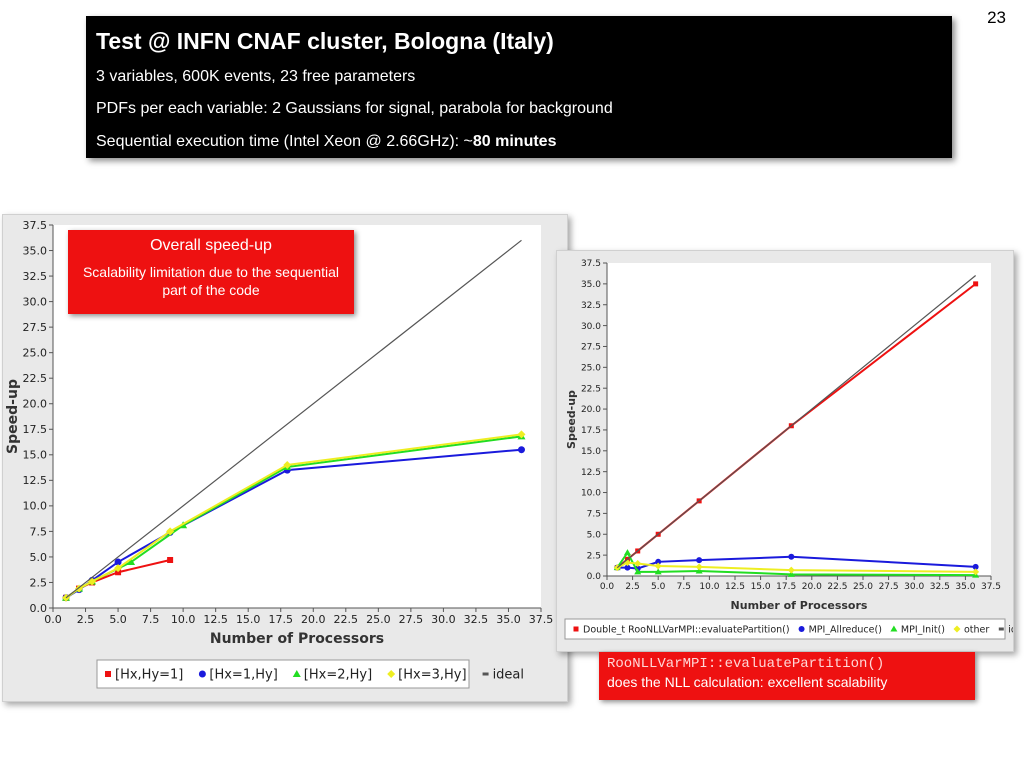  Describe the element at coordinates (508, 619) in the screenshot. I see `x-tick-label: 35.0` at that location.